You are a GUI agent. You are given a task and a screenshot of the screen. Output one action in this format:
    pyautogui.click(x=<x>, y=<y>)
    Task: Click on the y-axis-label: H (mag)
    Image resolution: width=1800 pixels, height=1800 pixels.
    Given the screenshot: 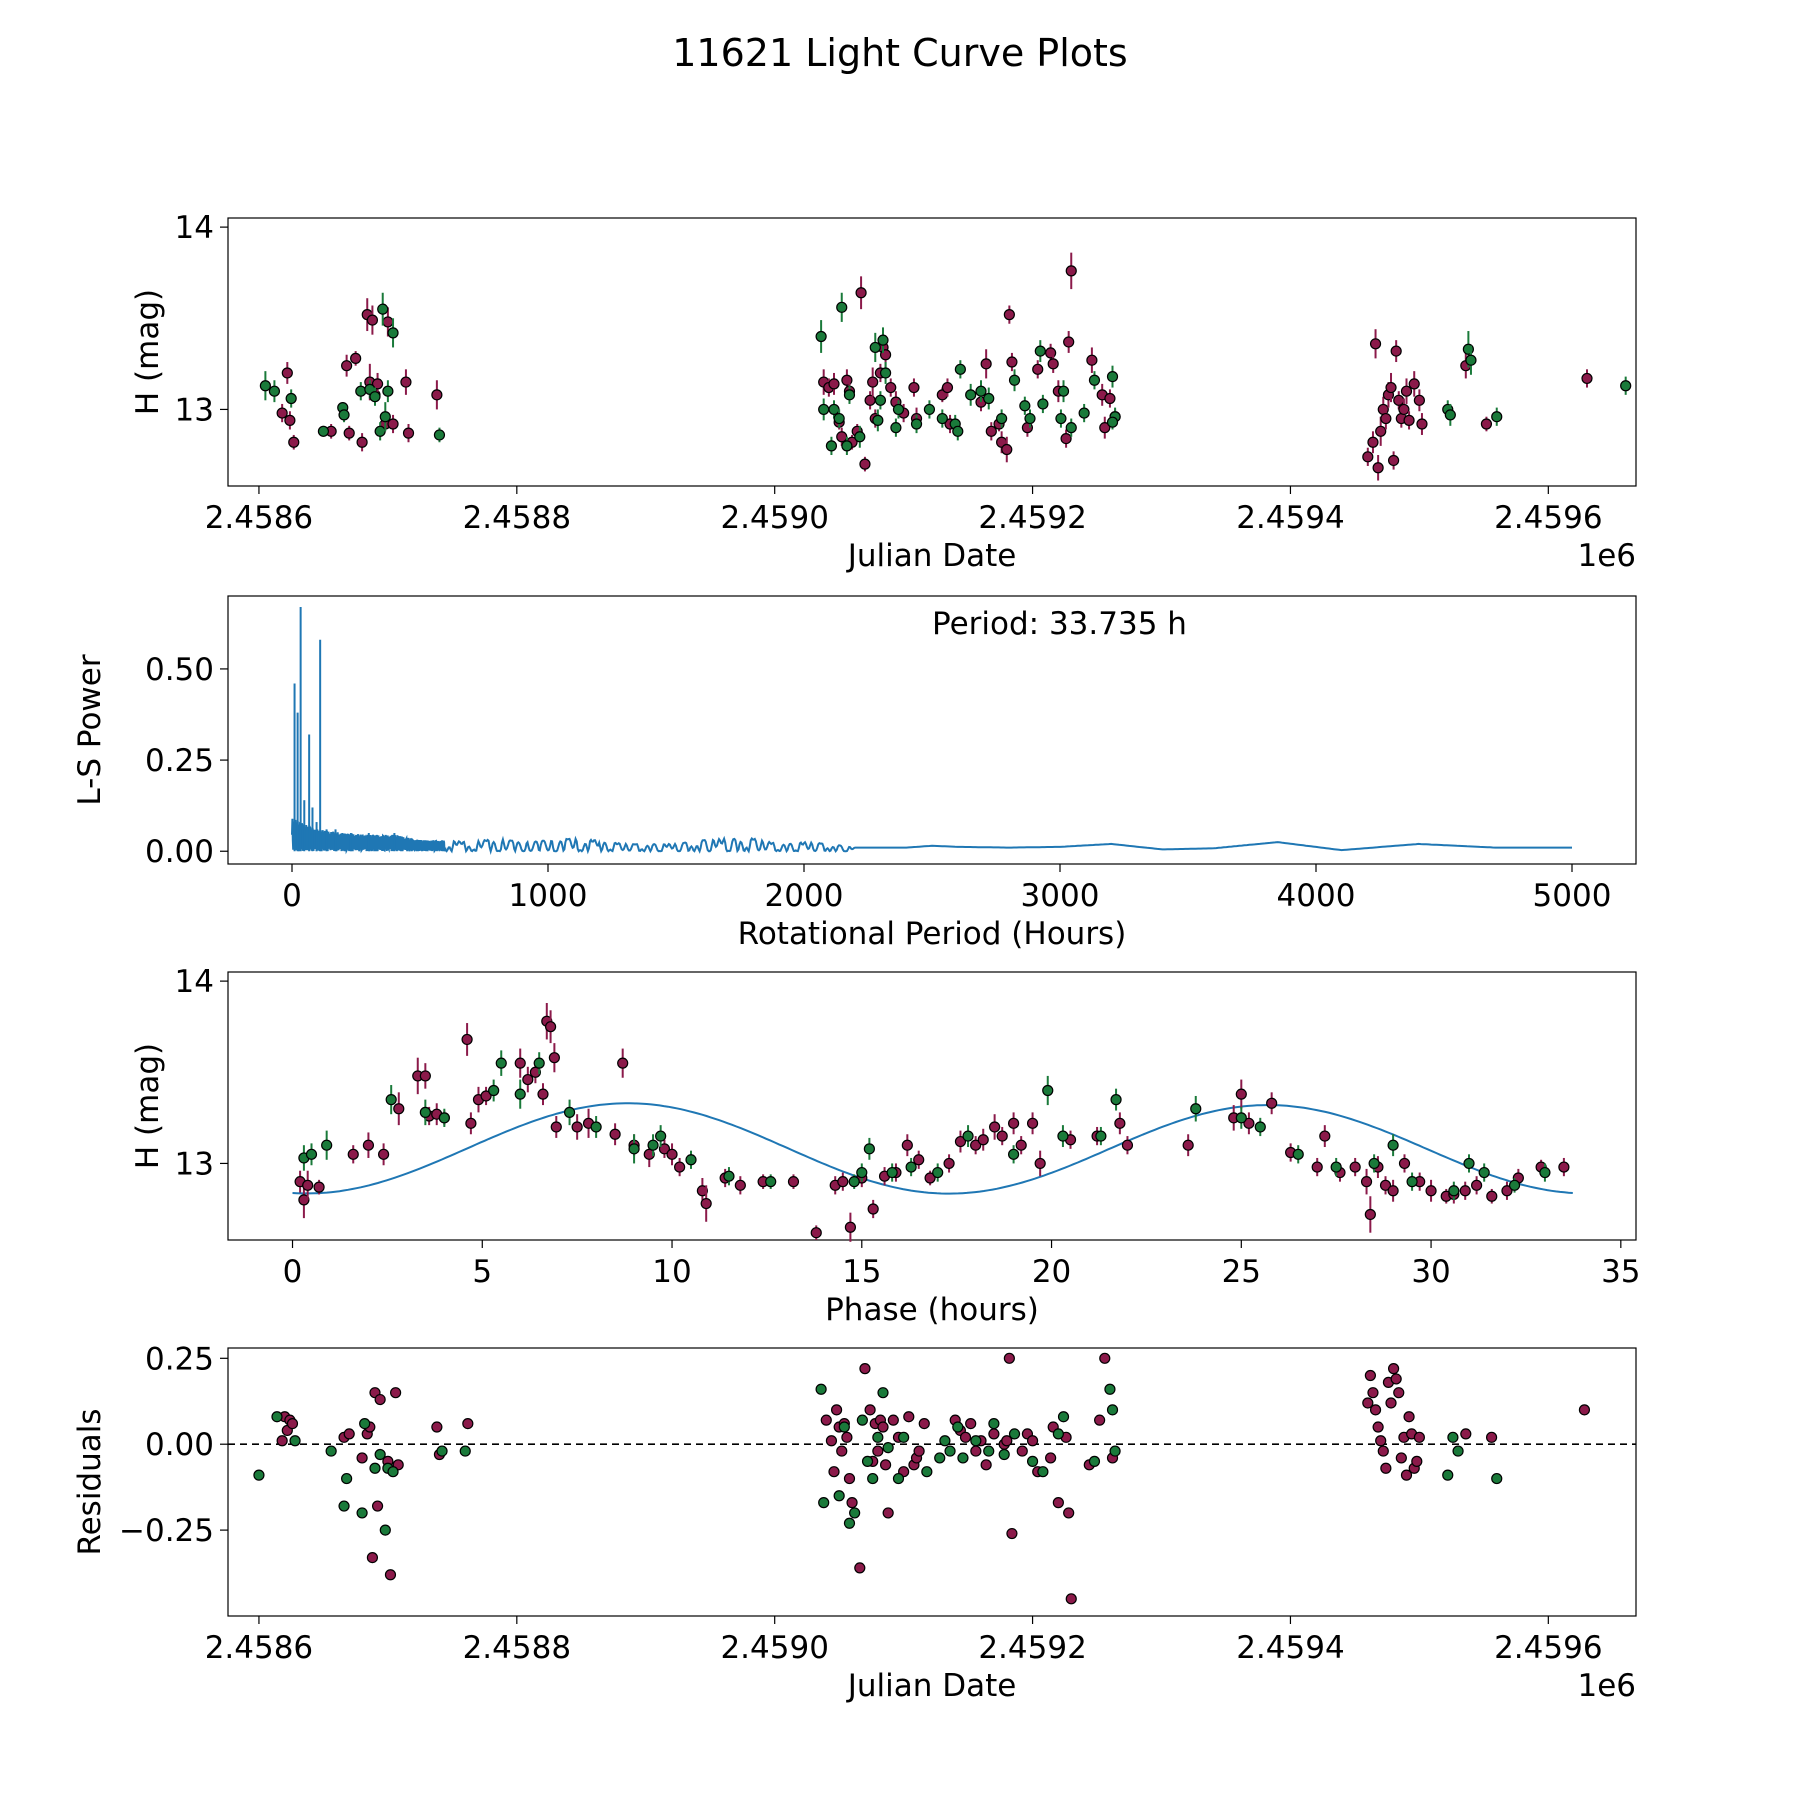 What is the action you would take?
    pyautogui.click(x=148, y=1106)
    